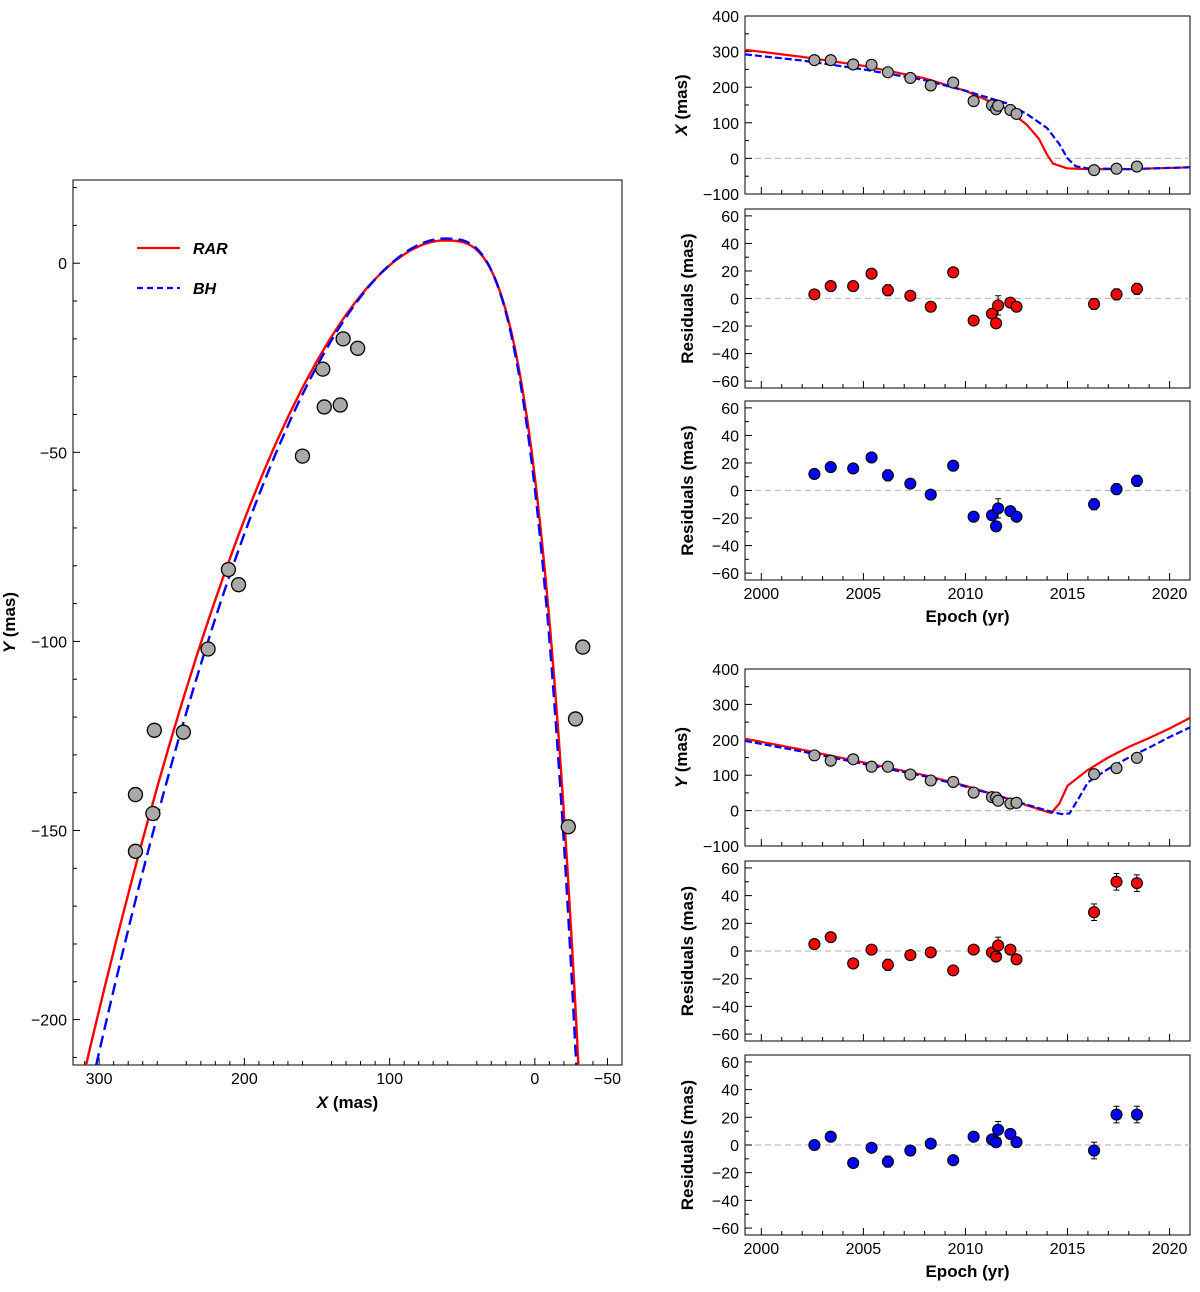 The width and height of the screenshot is (1200, 1292). I want to click on y-vs-epoch-ytick-label: 400, so click(725, 670).